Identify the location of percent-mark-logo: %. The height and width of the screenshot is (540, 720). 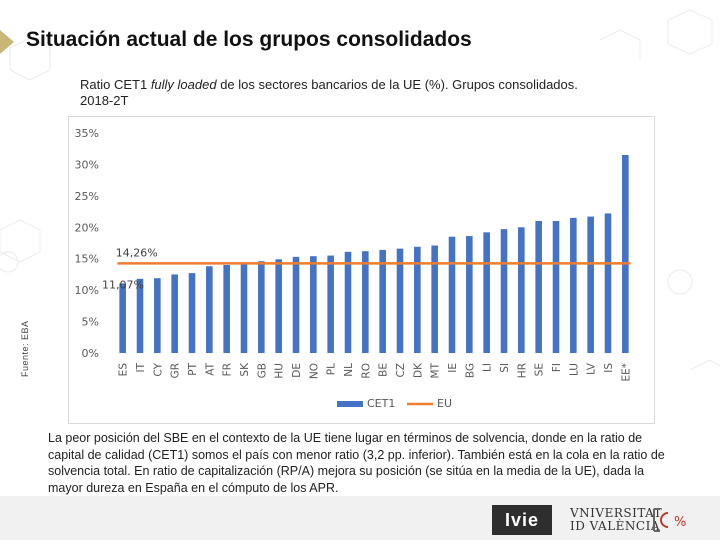
(669, 520).